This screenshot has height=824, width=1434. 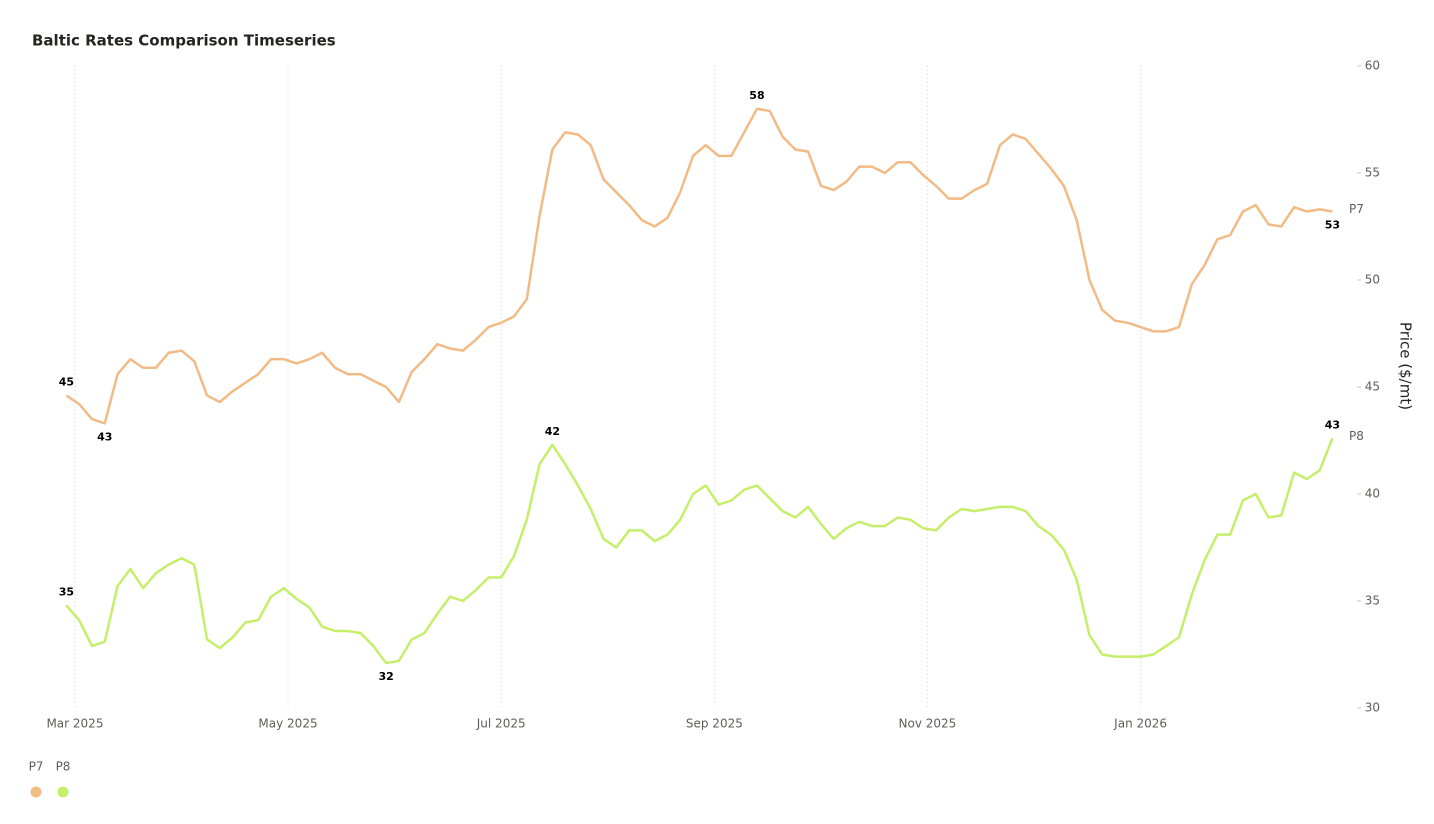 I want to click on legend-label: P8, so click(x=63, y=767).